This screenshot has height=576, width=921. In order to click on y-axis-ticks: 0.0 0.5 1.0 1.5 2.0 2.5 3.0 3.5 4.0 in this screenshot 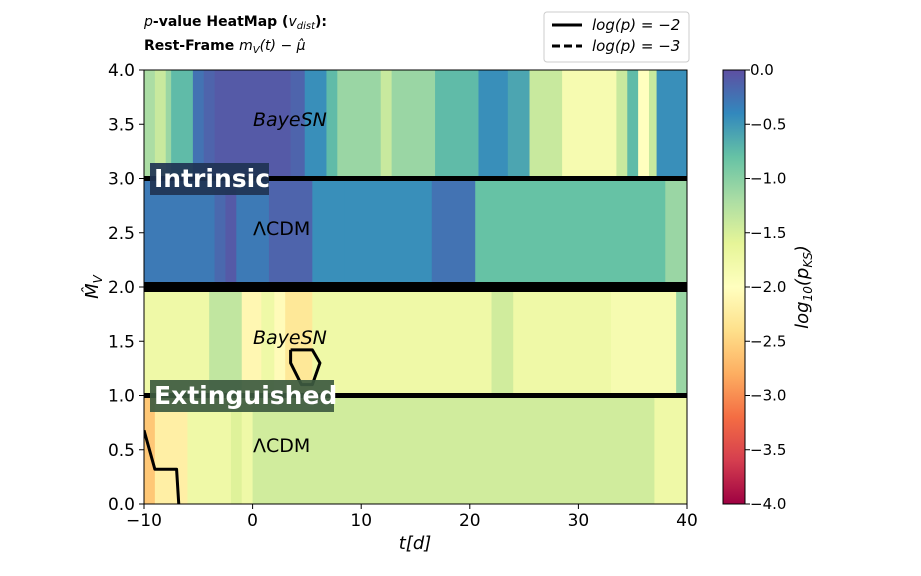, I will do `click(126, 288)`.